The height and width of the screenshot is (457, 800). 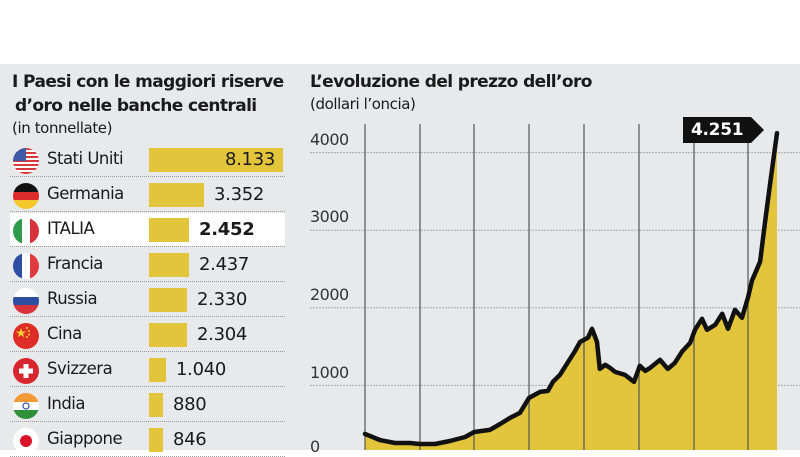 I want to click on reserve-row-india: India 880, so click(x=147, y=405).